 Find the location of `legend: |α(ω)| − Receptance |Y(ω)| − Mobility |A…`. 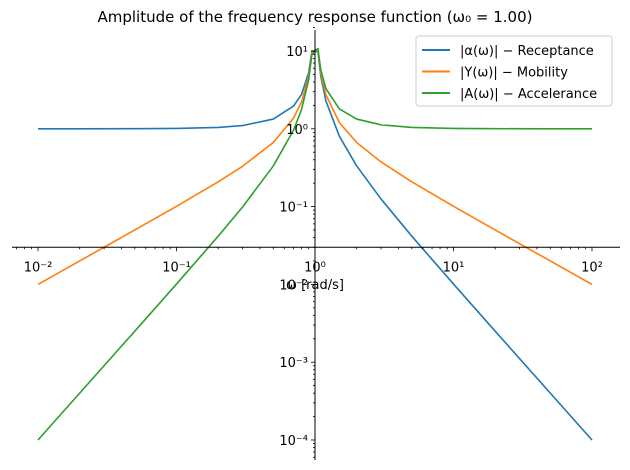

legend: |α(ω)| − Receptance |Y(ω)| − Mobility |A… is located at coordinates (514, 71).